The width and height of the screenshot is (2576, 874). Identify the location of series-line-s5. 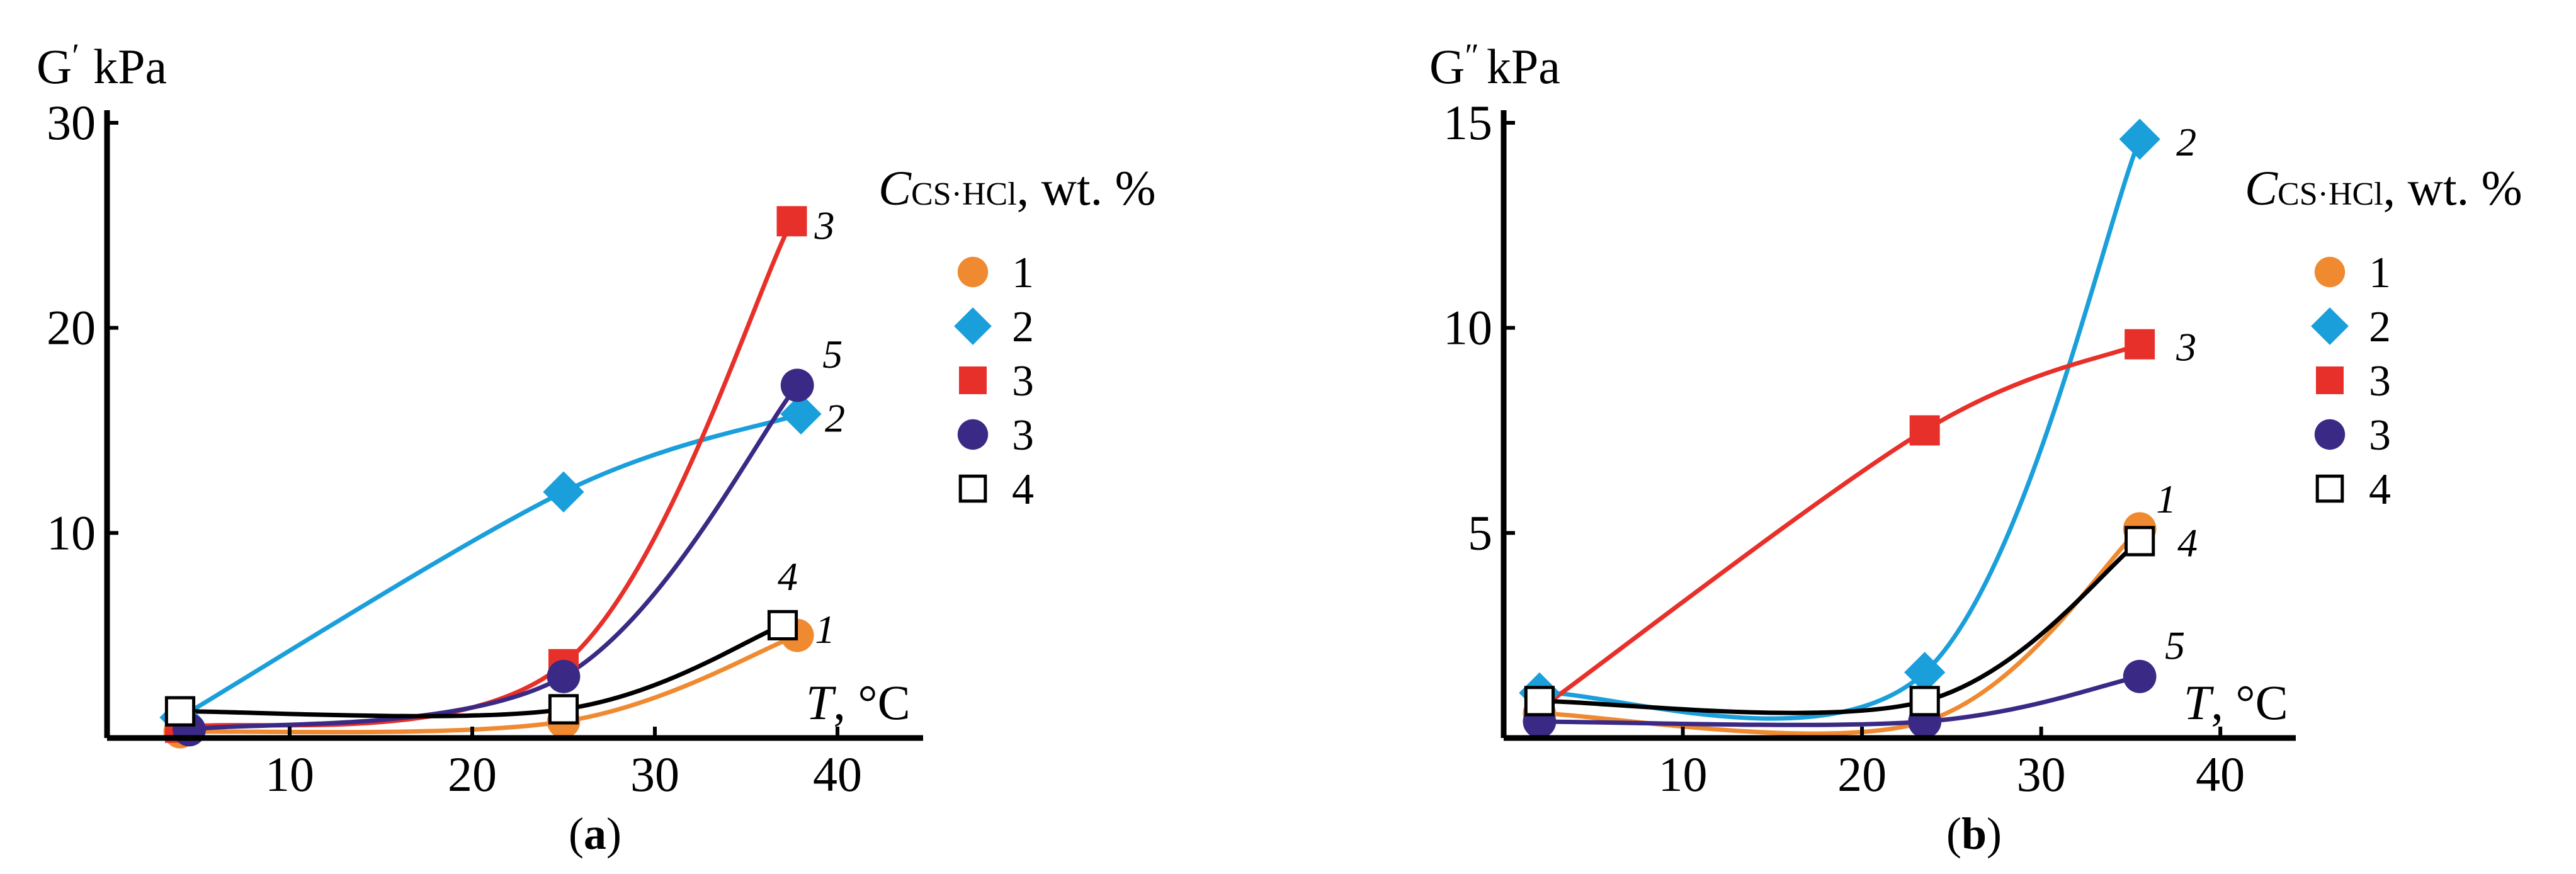
(1839, 700).